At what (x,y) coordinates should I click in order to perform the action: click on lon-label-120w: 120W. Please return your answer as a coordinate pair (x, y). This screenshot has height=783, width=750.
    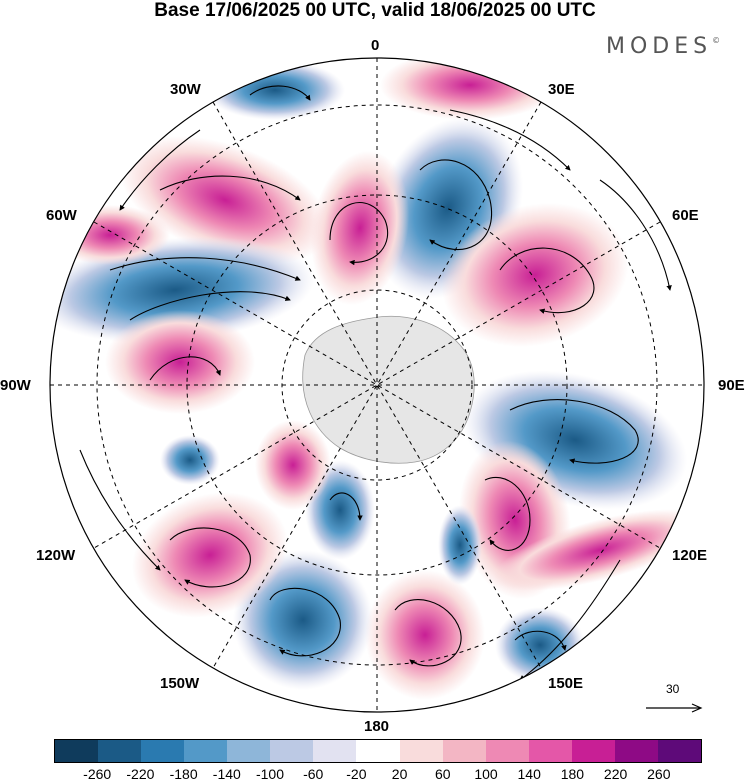
    Looking at the image, I should click on (56, 555).